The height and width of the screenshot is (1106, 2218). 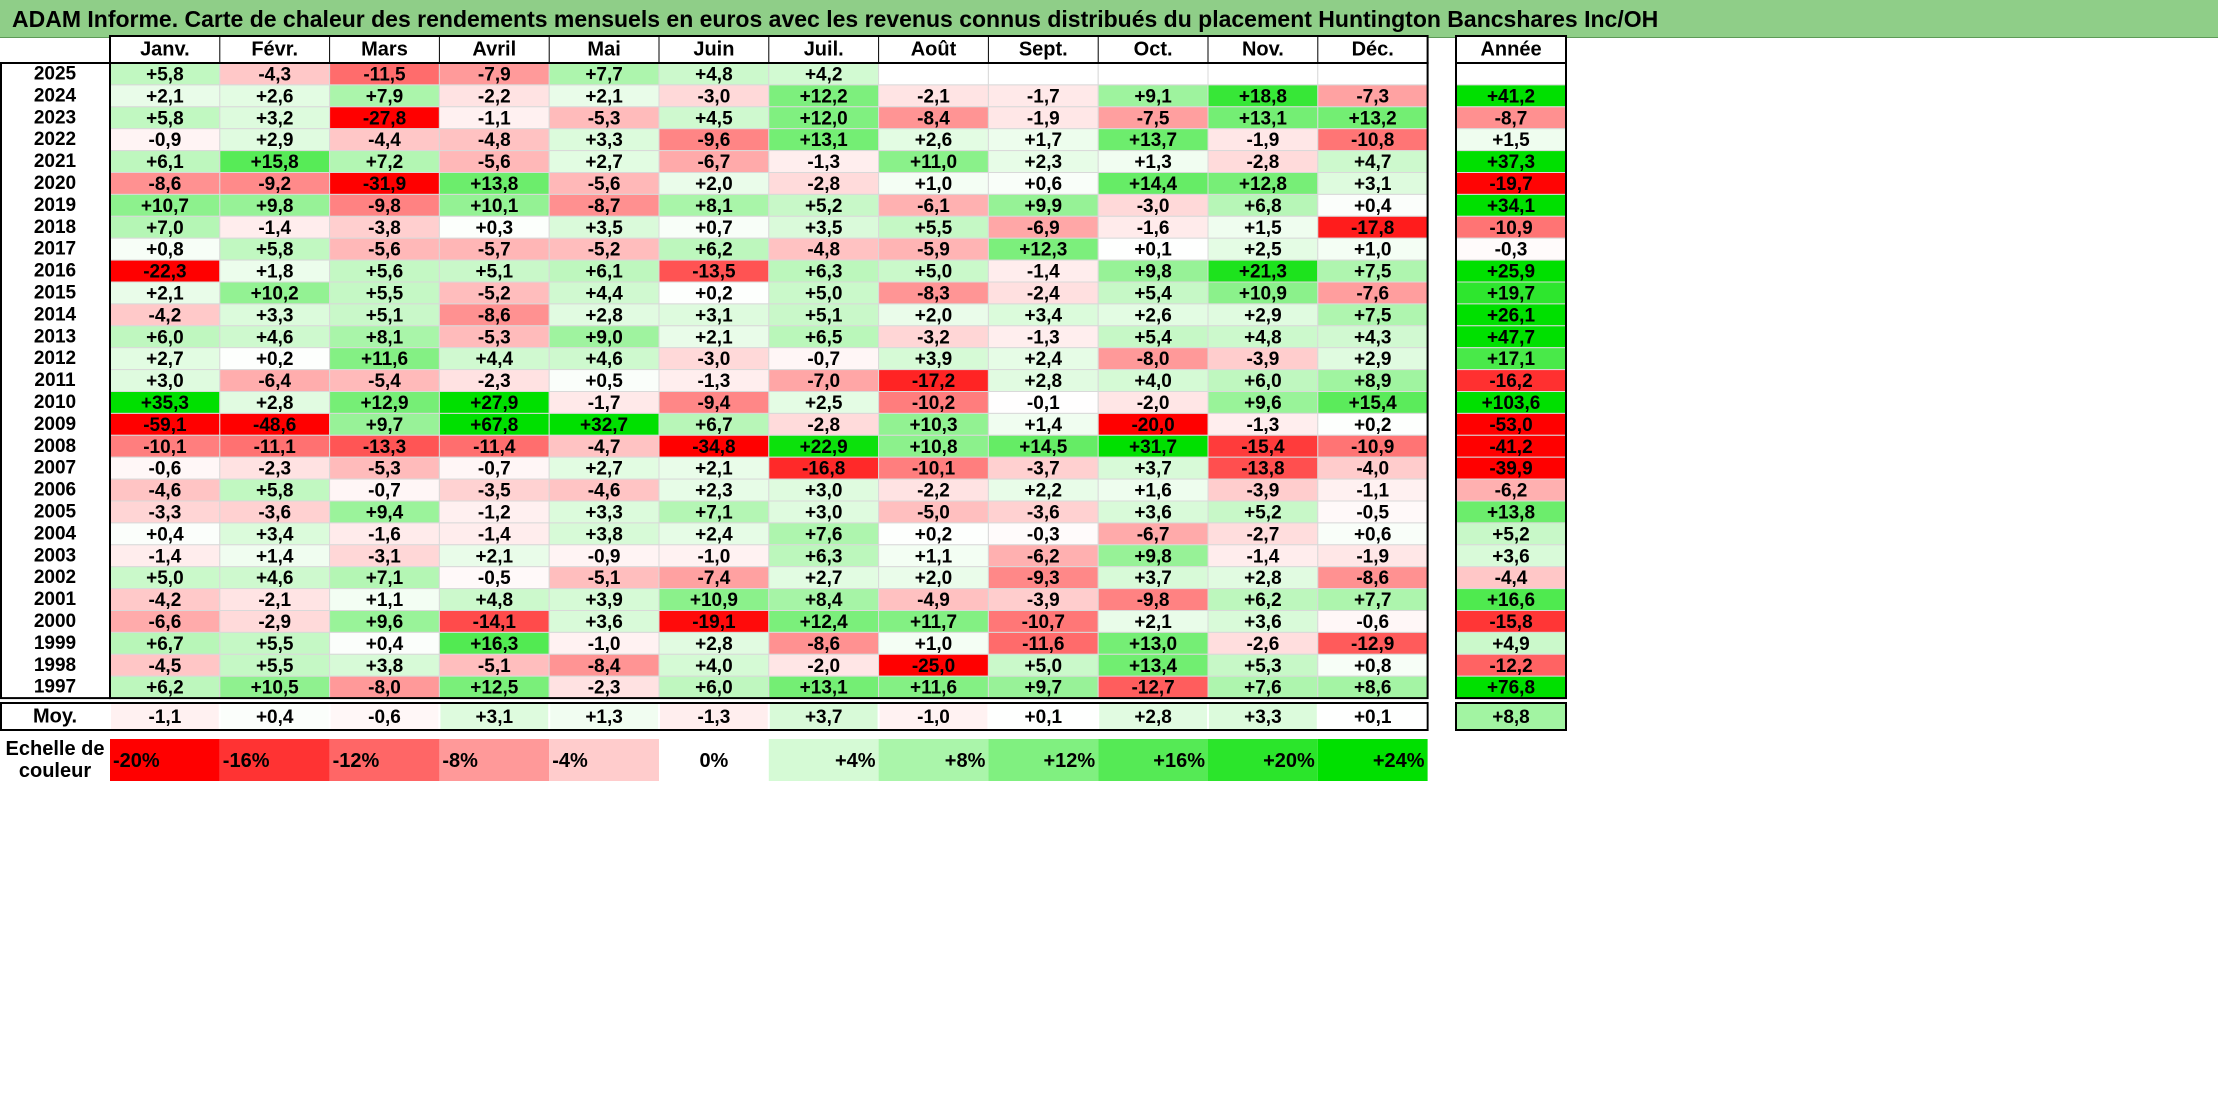 I want to click on cell-value: -5,1, so click(x=494, y=666).